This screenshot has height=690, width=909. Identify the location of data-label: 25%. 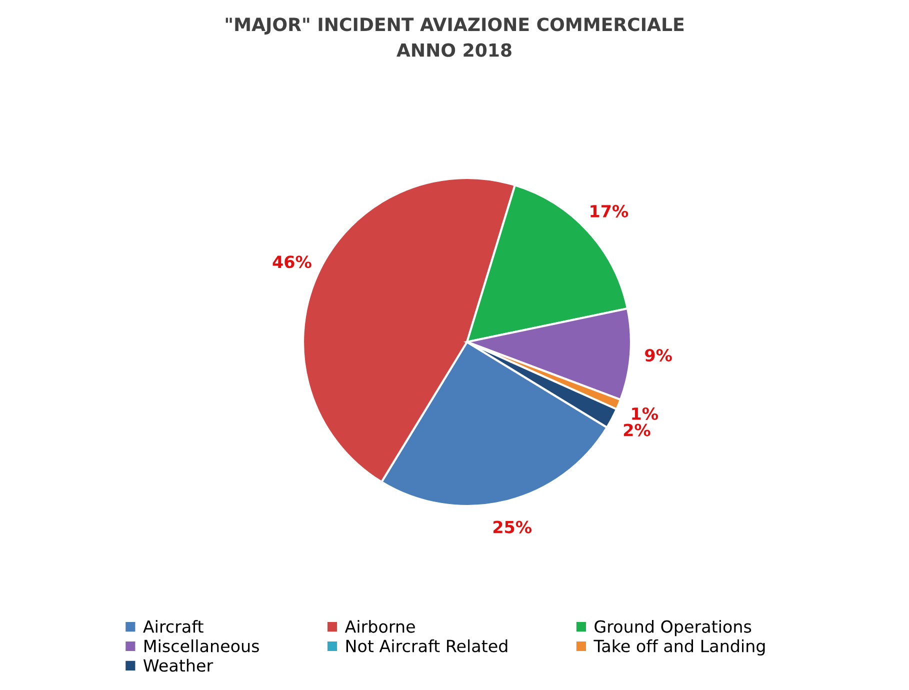
(512, 527).